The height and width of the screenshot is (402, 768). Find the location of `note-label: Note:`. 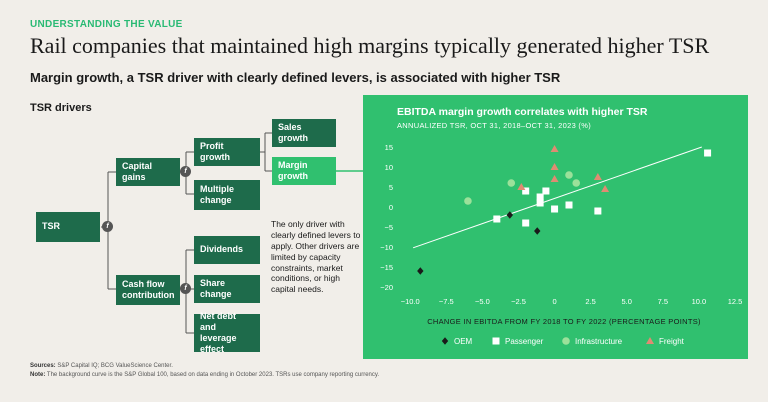

note-label: Note: is located at coordinates (38, 374).